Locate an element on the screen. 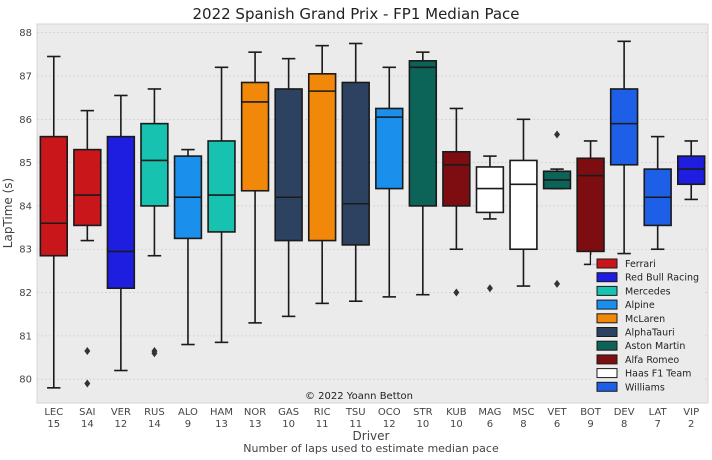 This screenshot has width=712, height=460. y-tick-label: 82 is located at coordinates (25, 293).